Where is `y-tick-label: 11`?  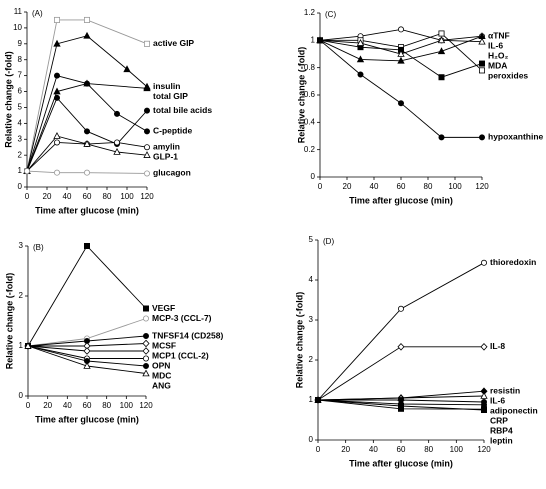 y-tick-label: 11 is located at coordinates (18, 11).